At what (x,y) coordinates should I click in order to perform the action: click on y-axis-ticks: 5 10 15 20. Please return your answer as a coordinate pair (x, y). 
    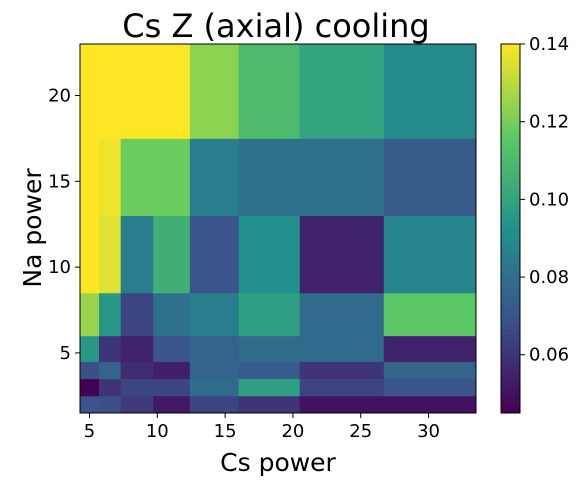
    Looking at the image, I should click on (64, 224).